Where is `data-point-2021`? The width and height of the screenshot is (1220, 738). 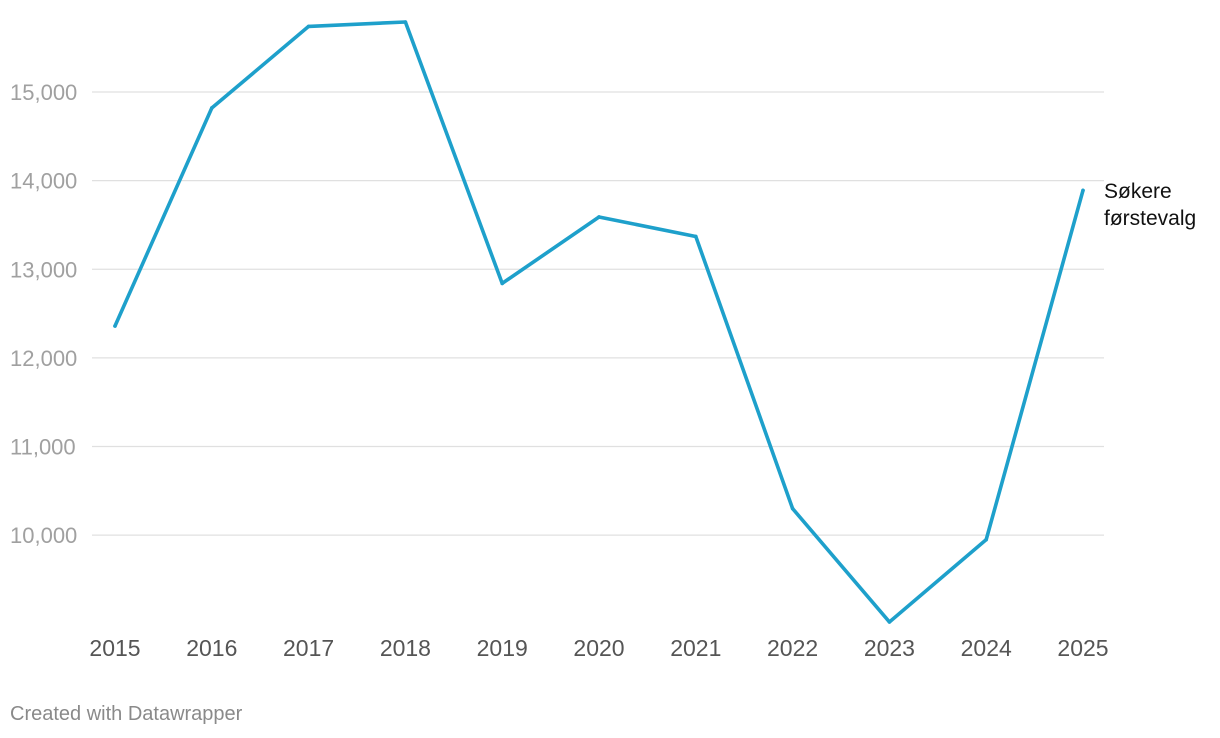 data-point-2021 is located at coordinates (696, 236).